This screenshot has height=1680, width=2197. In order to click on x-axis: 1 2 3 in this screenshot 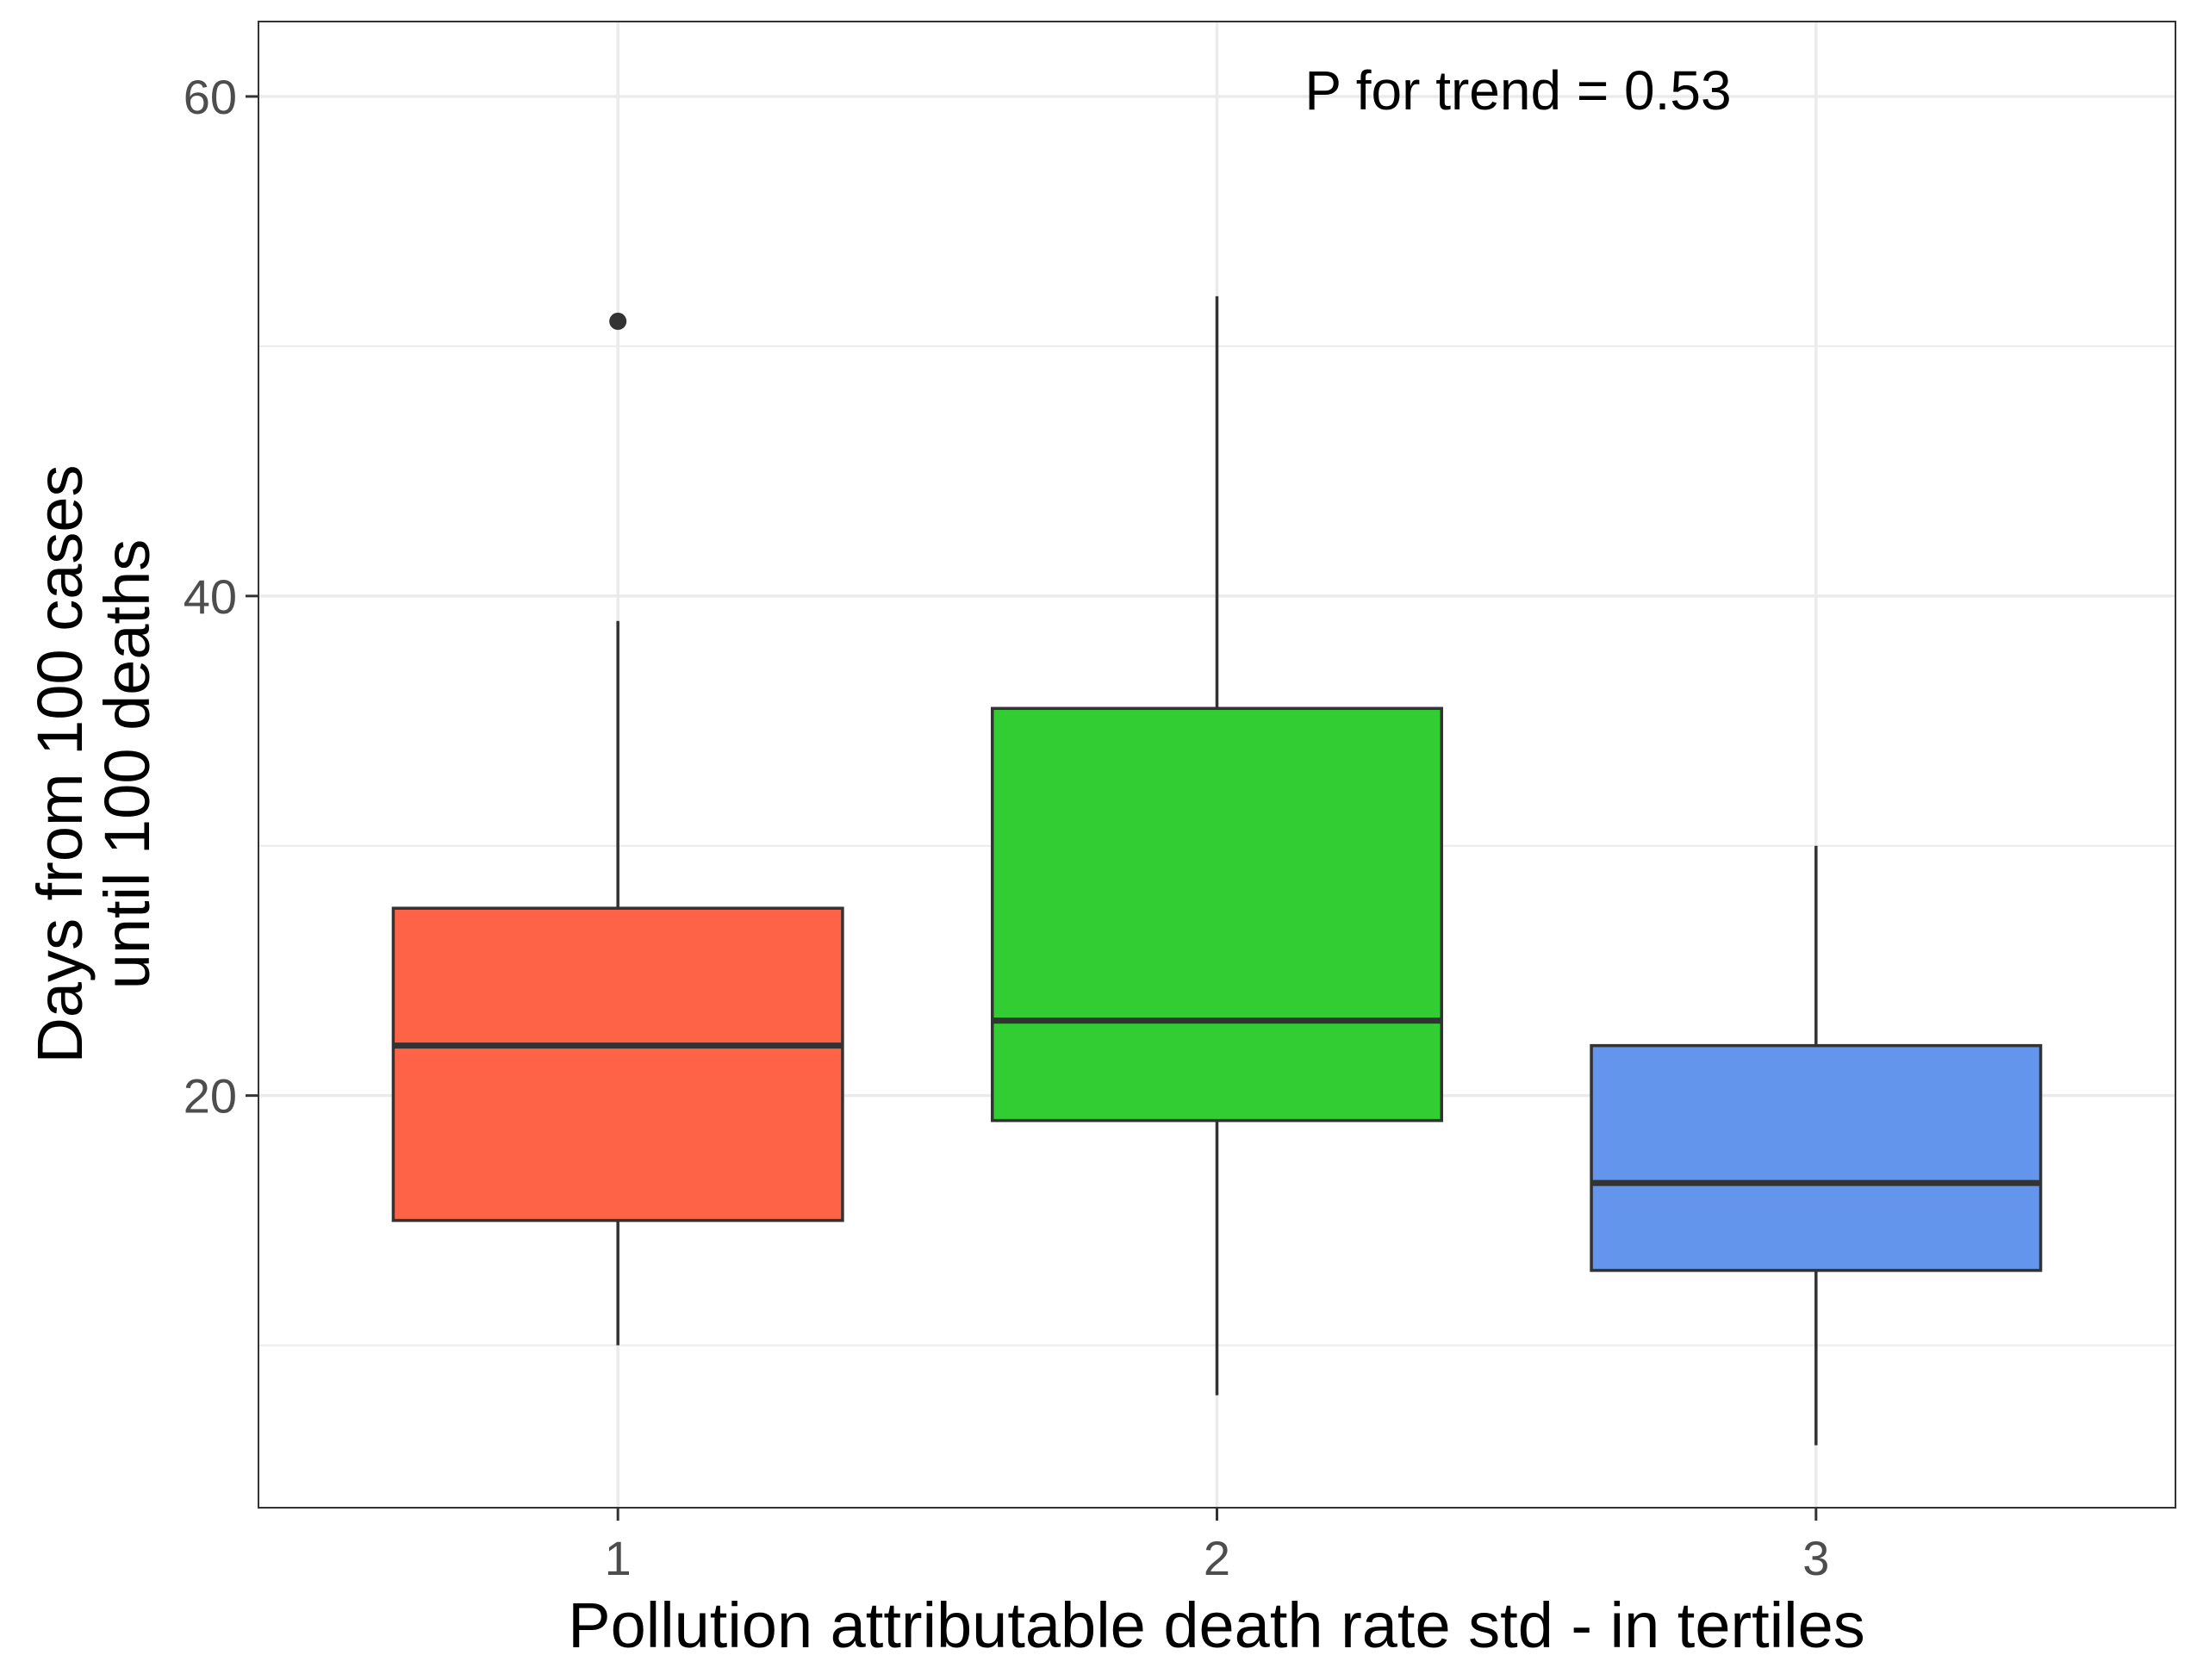, I will do `click(1217, 1547)`.